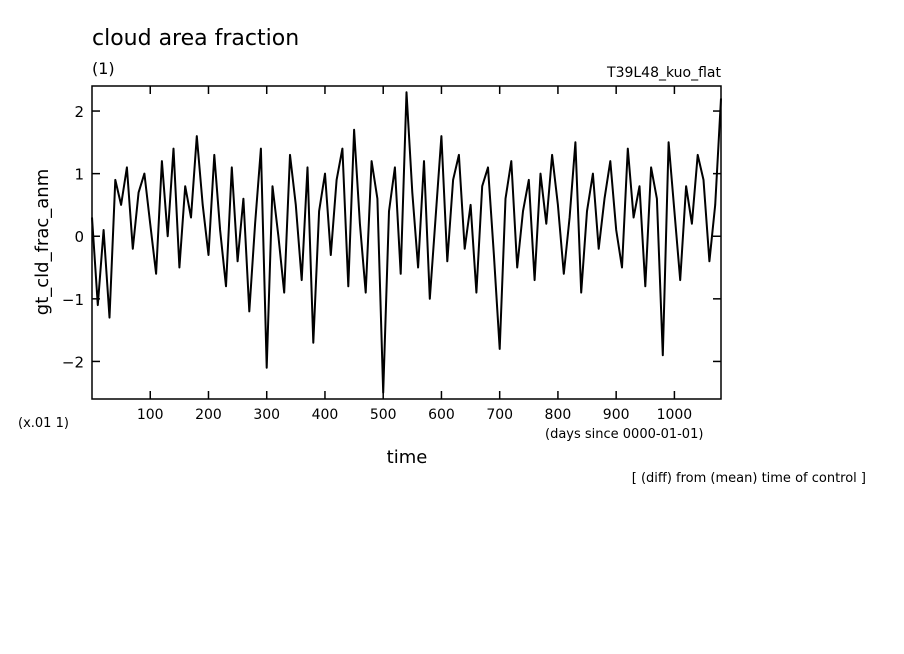 This screenshot has width=904, height=654. I want to click on y-tick-label: 0, so click(79, 237).